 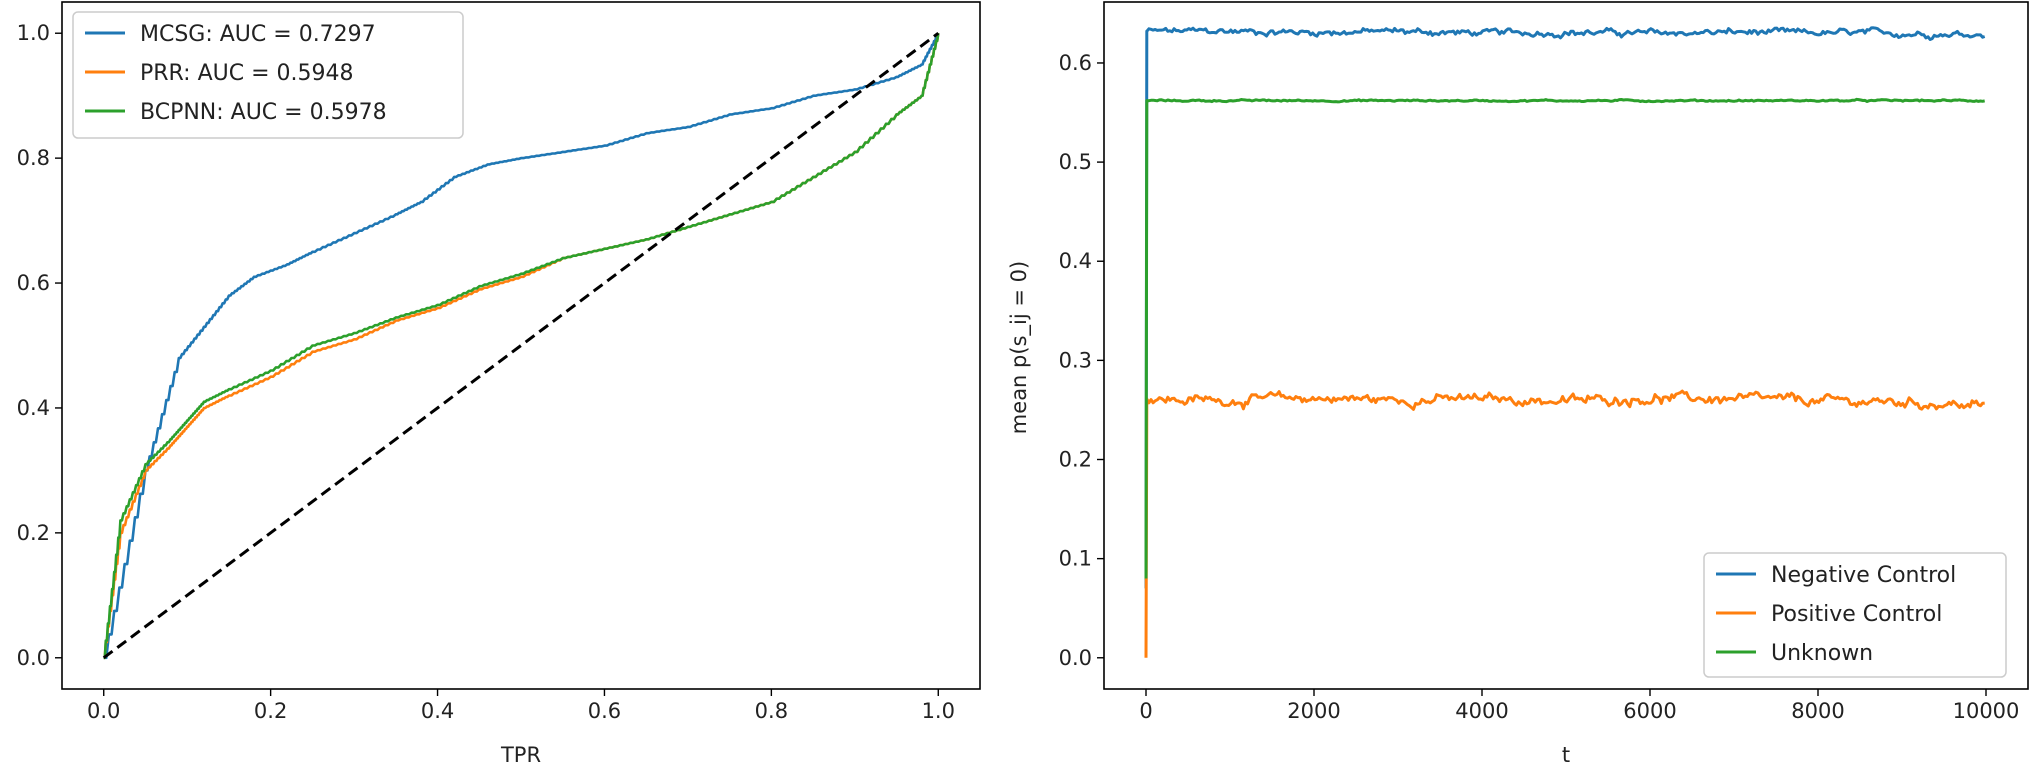 I want to click on x-tick-label: 0.4, so click(x=437, y=711).